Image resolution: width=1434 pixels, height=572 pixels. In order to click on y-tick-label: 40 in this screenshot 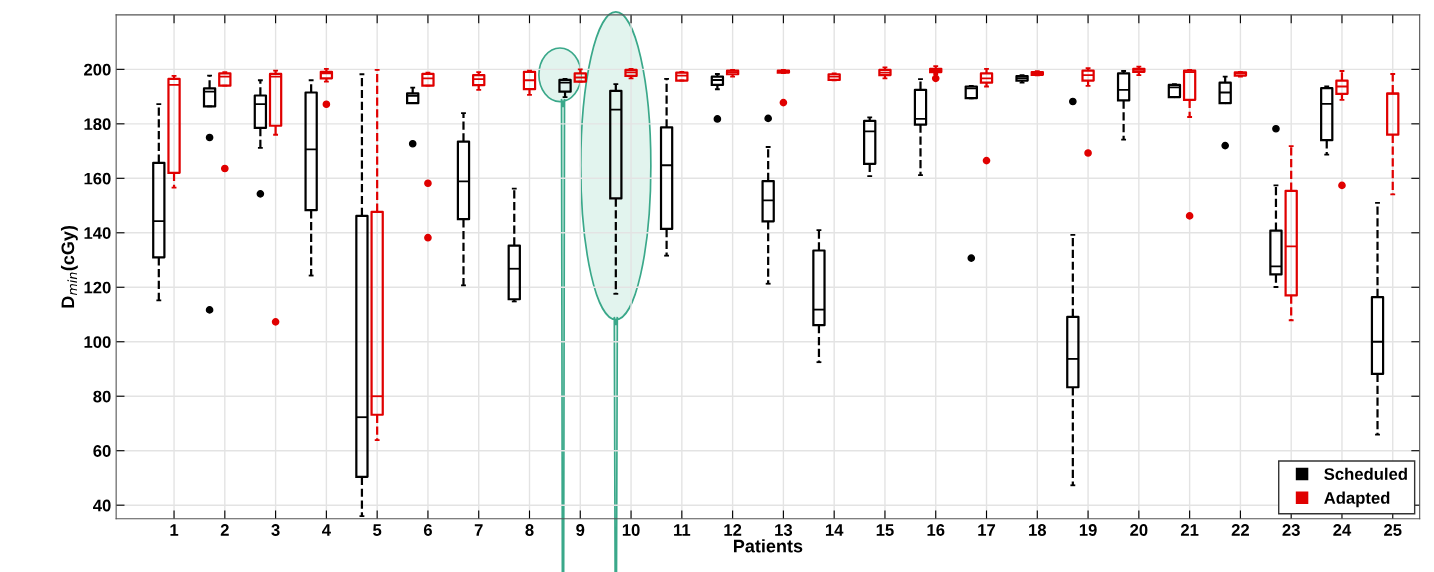, I will do `click(102, 505)`.